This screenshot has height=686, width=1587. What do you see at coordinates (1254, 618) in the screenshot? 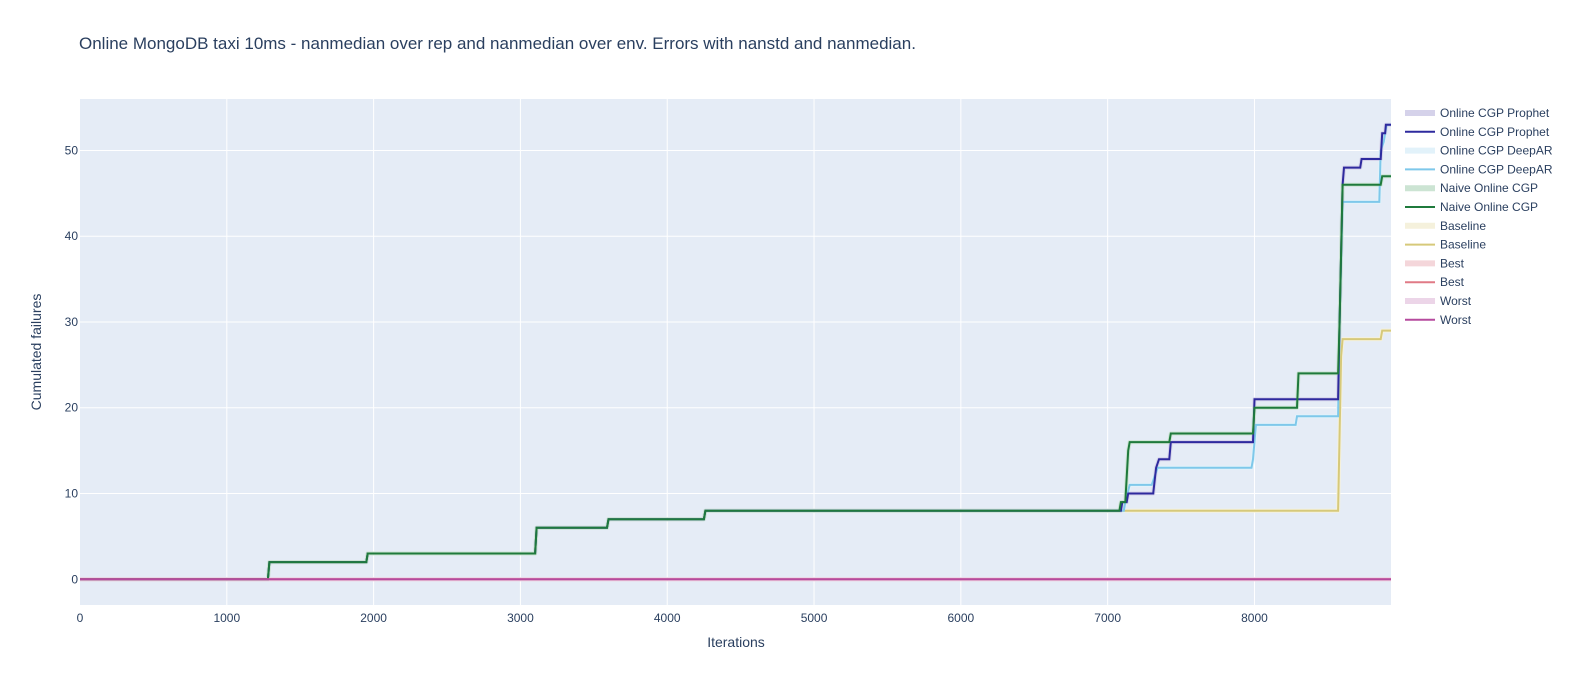
I see `x-tick-label: 8000` at bounding box center [1254, 618].